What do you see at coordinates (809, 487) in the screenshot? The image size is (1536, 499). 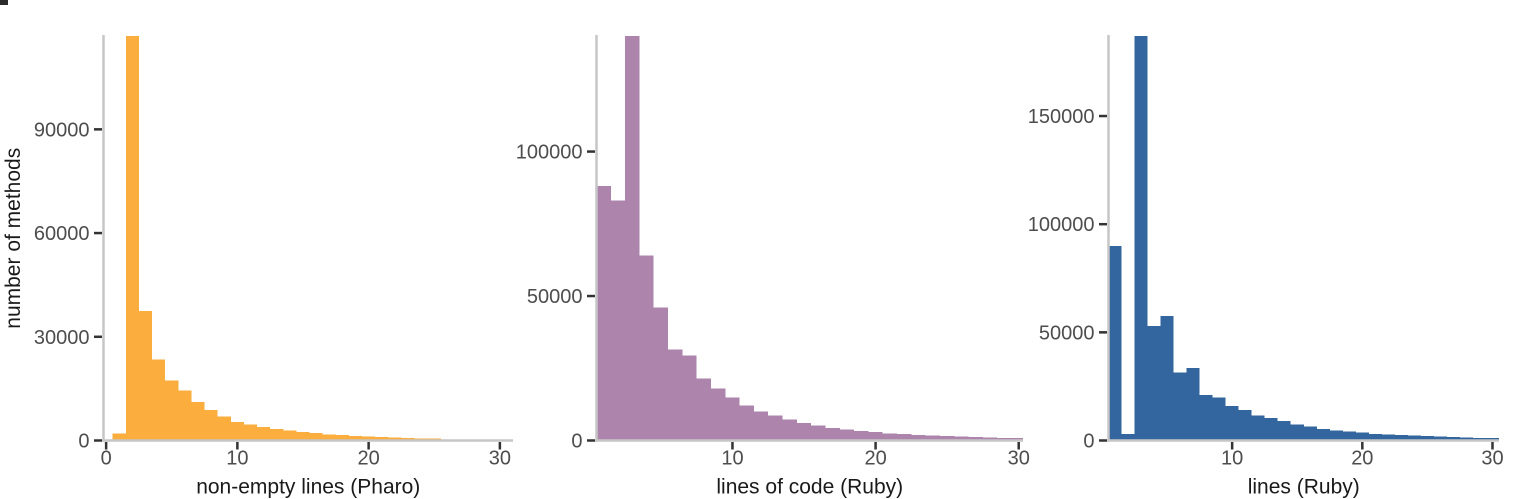 I see `x-axis-title: lines of code (Ruby)` at bounding box center [809, 487].